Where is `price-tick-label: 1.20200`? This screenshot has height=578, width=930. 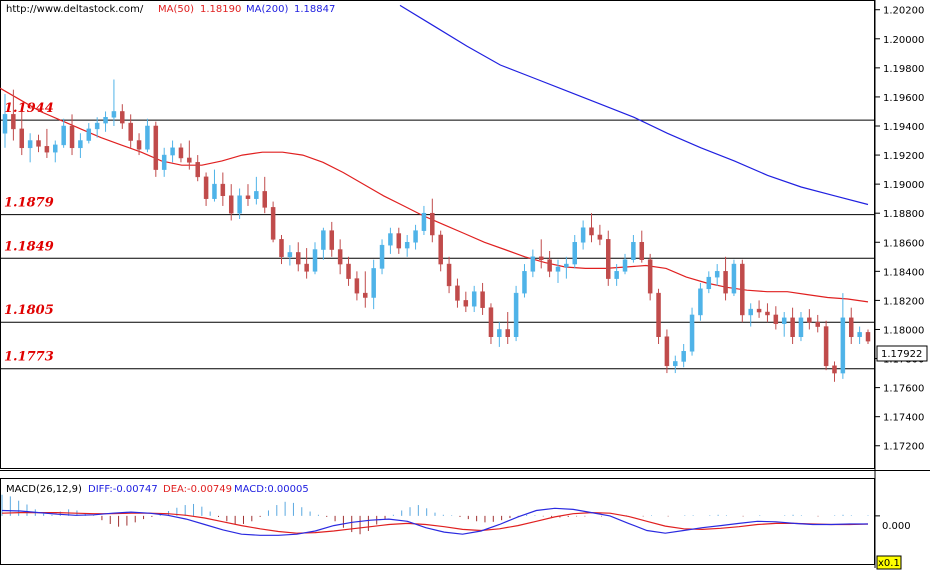 price-tick-label: 1.20200 is located at coordinates (903, 11).